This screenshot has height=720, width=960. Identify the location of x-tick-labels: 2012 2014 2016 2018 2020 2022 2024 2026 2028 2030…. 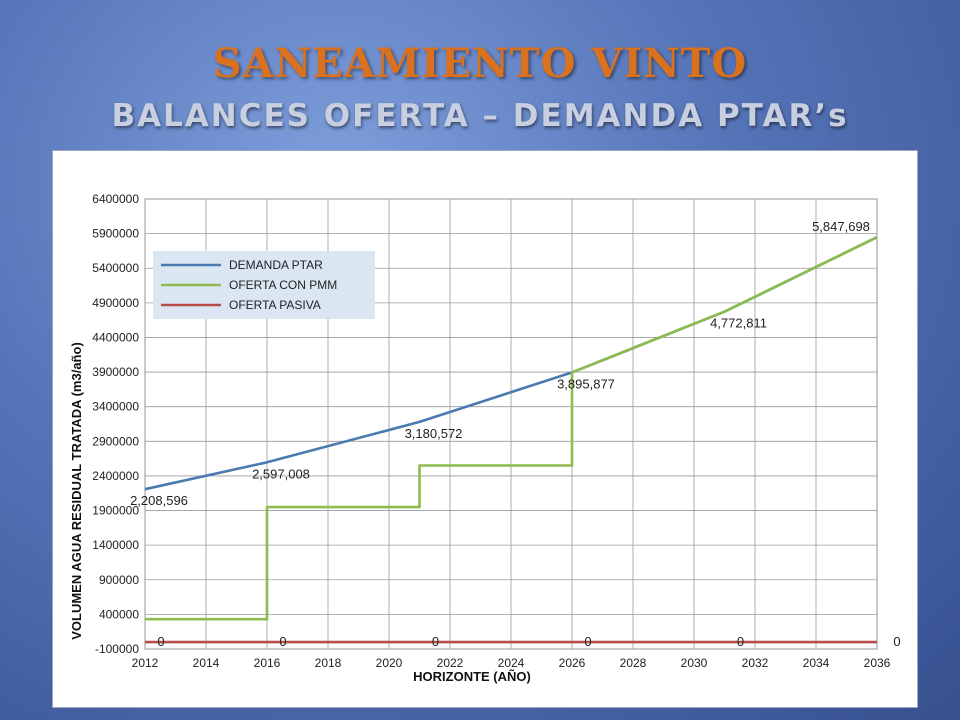
(511, 663).